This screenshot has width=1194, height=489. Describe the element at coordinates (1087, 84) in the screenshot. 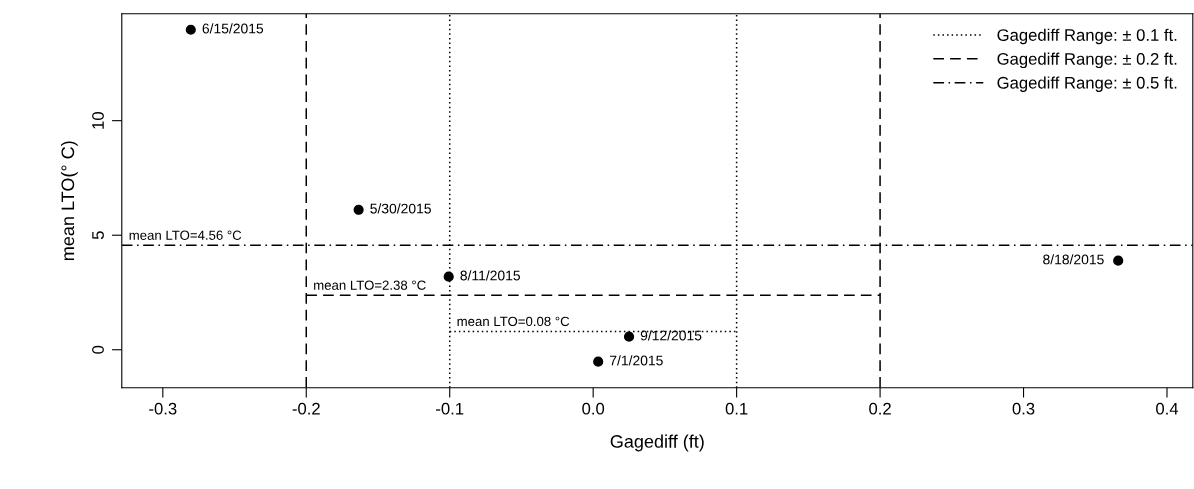

I see `legend-label: Gagediff Range: ± 0.5 ft.` at that location.